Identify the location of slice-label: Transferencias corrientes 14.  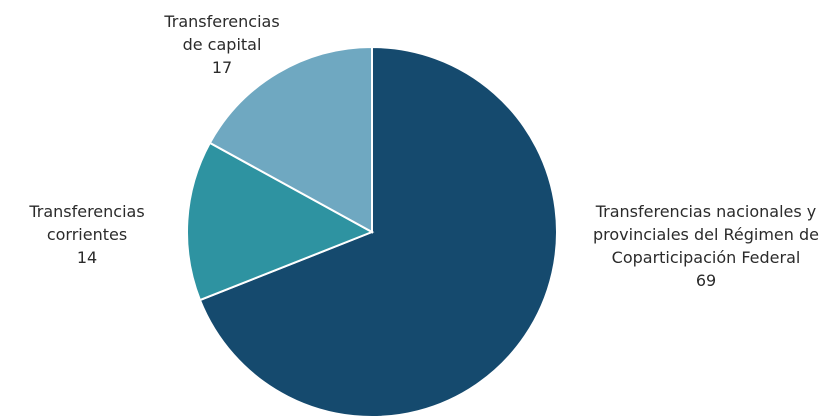
(87, 234).